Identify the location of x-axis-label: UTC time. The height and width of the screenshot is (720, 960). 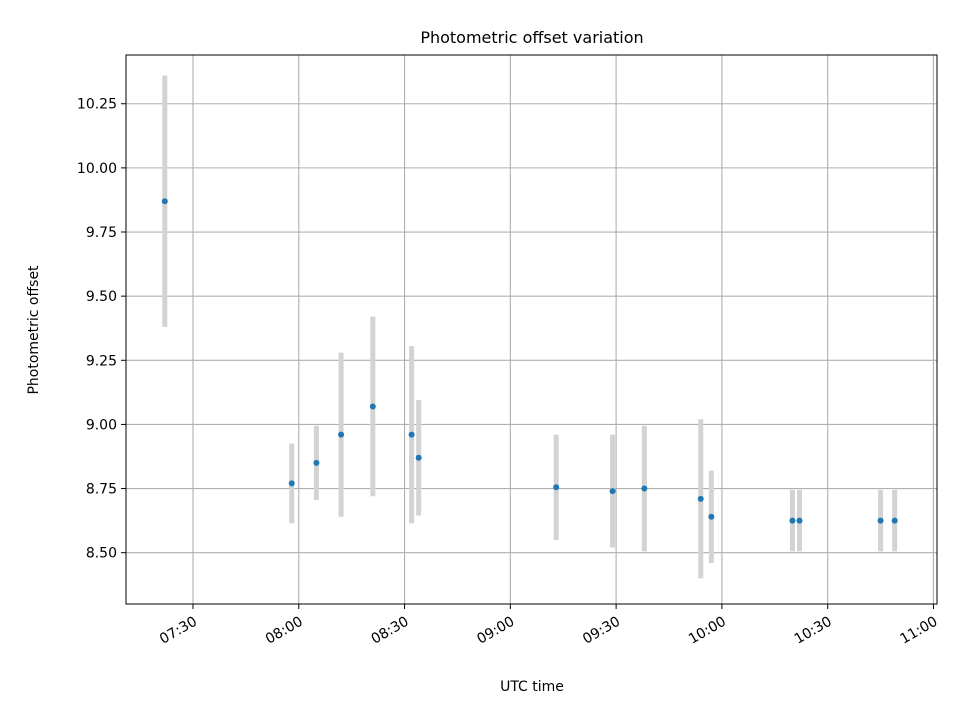
(532, 687).